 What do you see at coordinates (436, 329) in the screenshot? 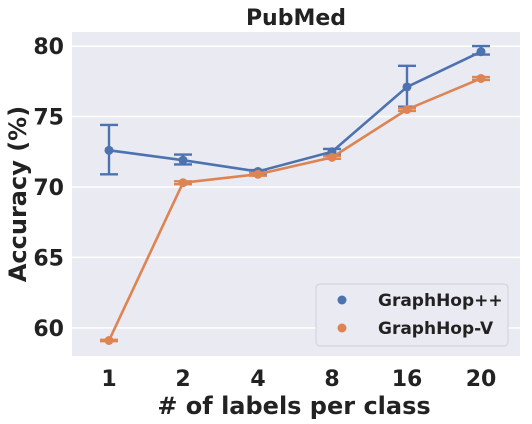
I see `legend-label: GraphHop-V` at bounding box center [436, 329].